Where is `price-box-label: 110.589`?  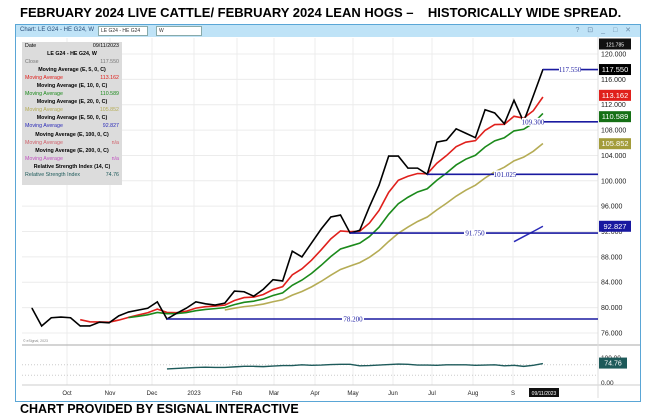
price-box-label: 110.589 is located at coordinates (615, 116).